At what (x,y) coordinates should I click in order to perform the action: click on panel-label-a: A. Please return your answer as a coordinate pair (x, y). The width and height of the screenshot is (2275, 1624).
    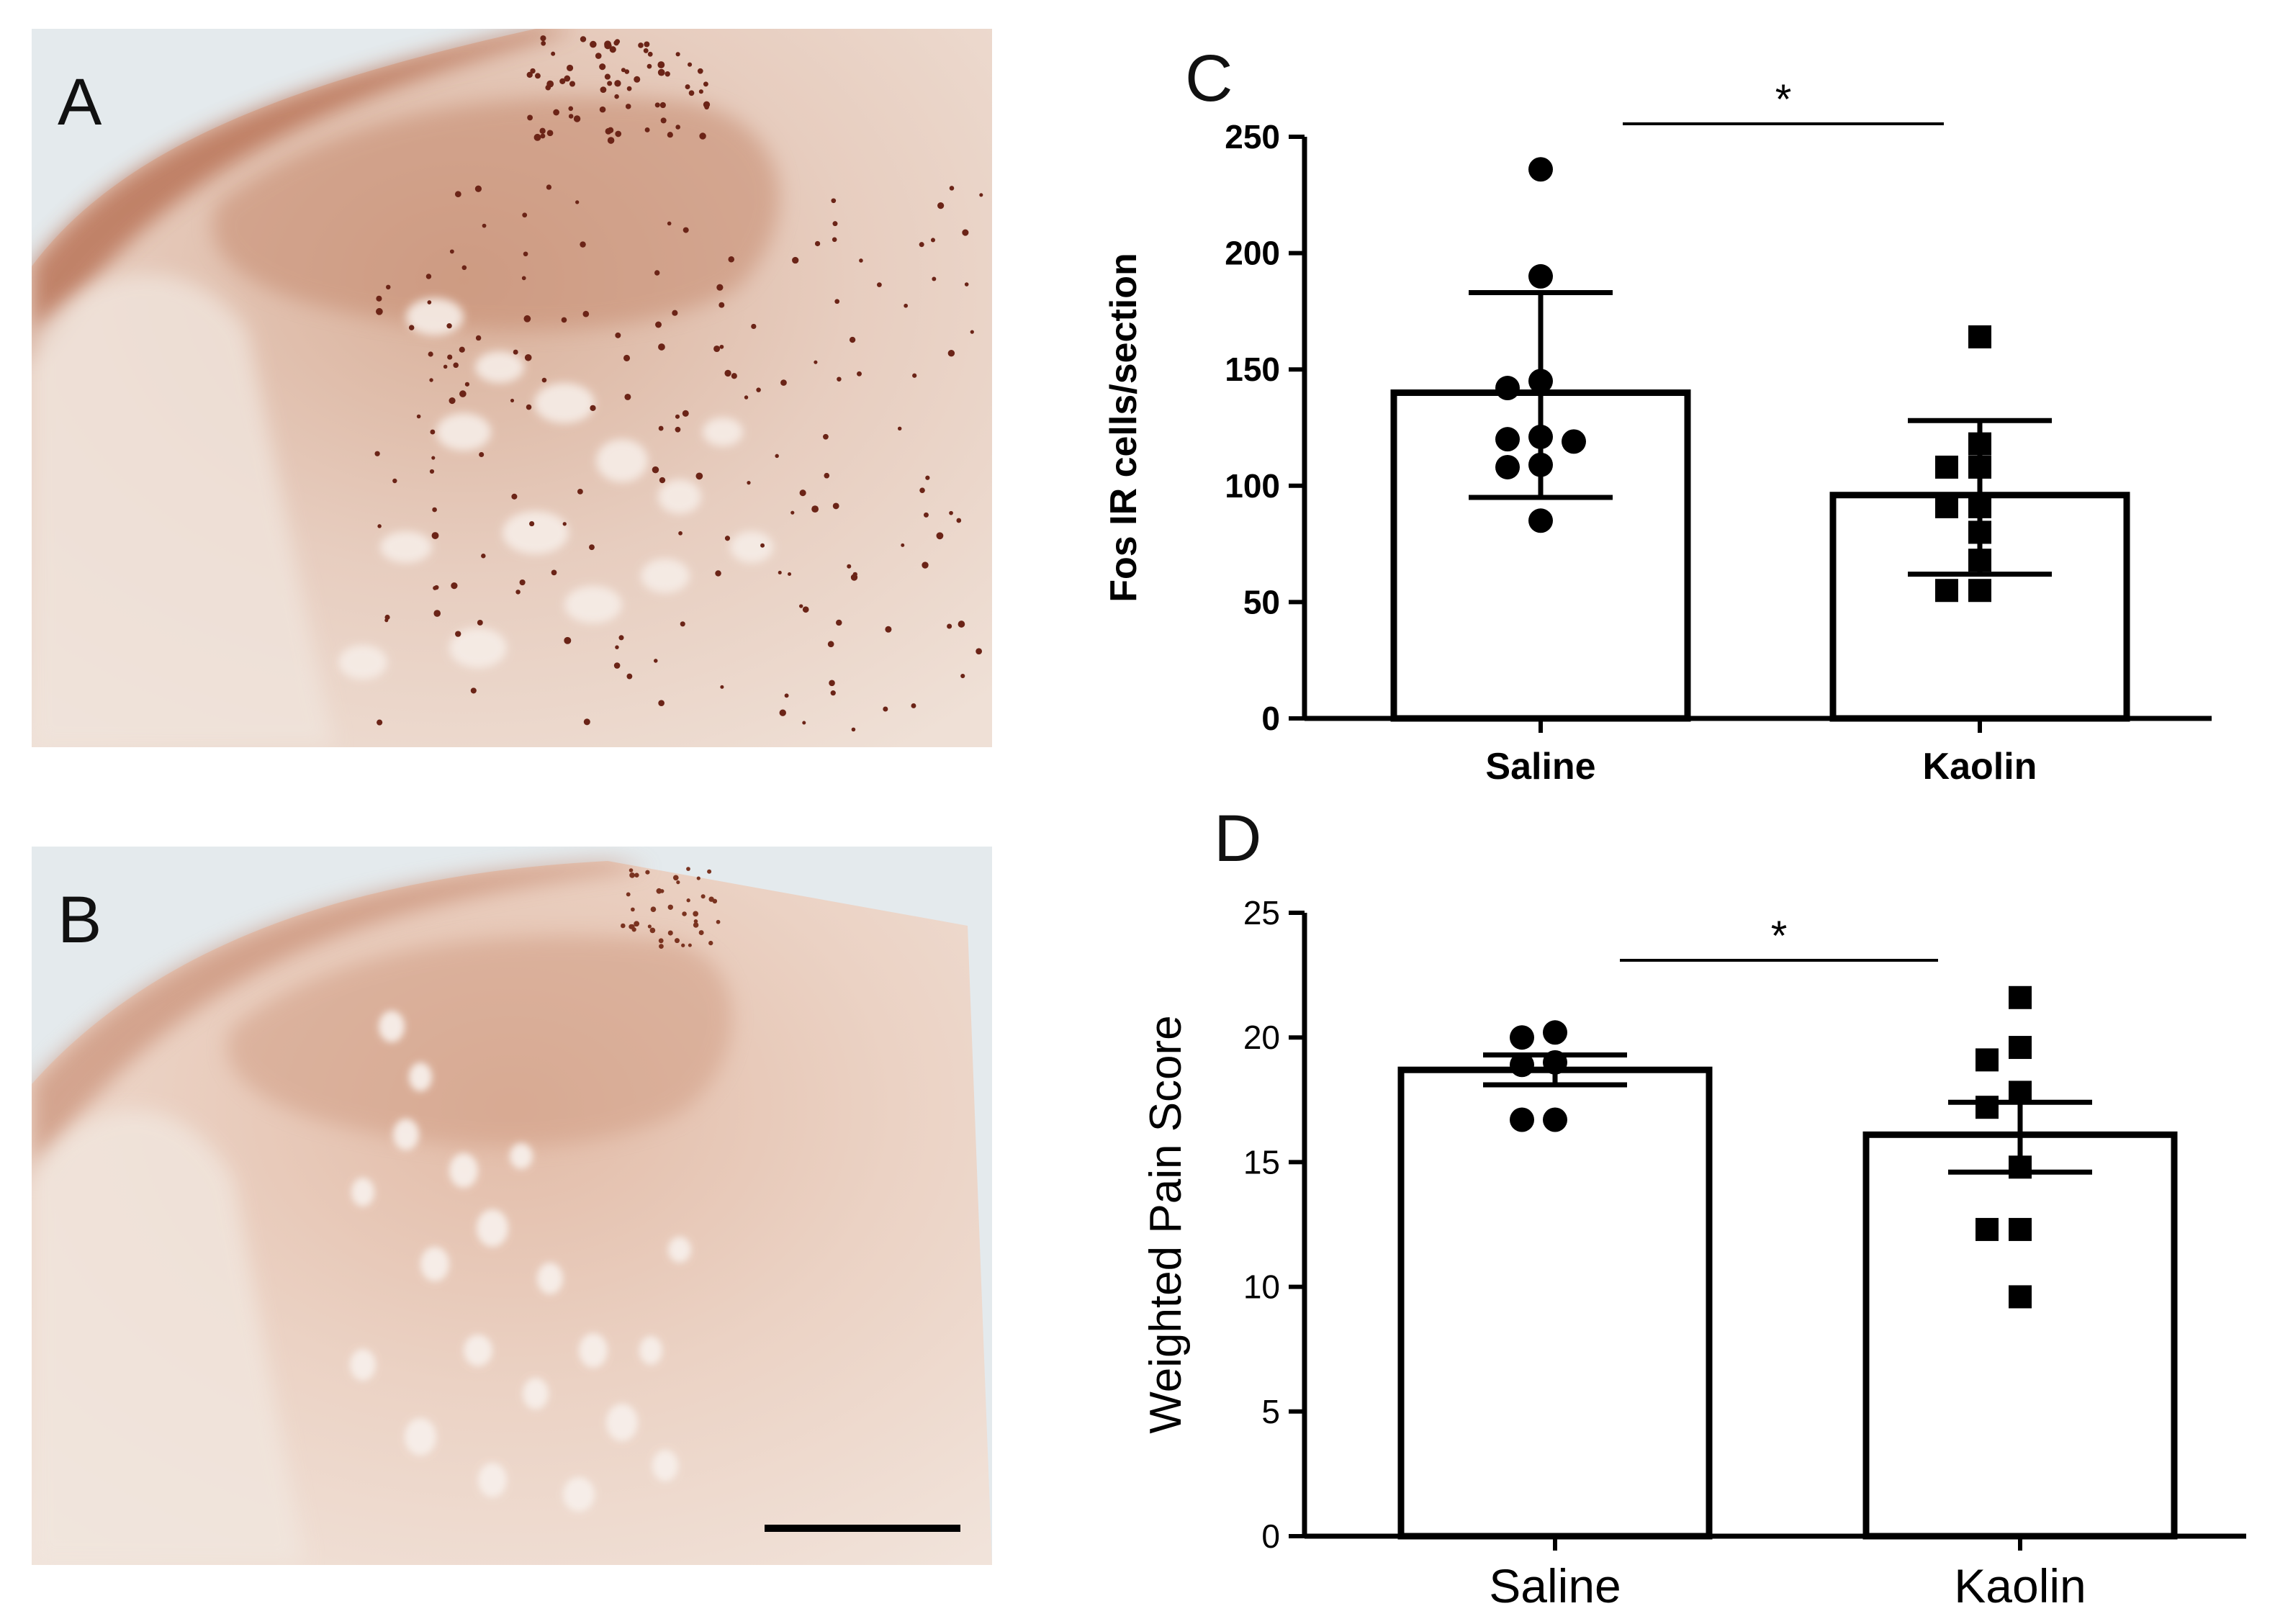
    Looking at the image, I should click on (80, 103).